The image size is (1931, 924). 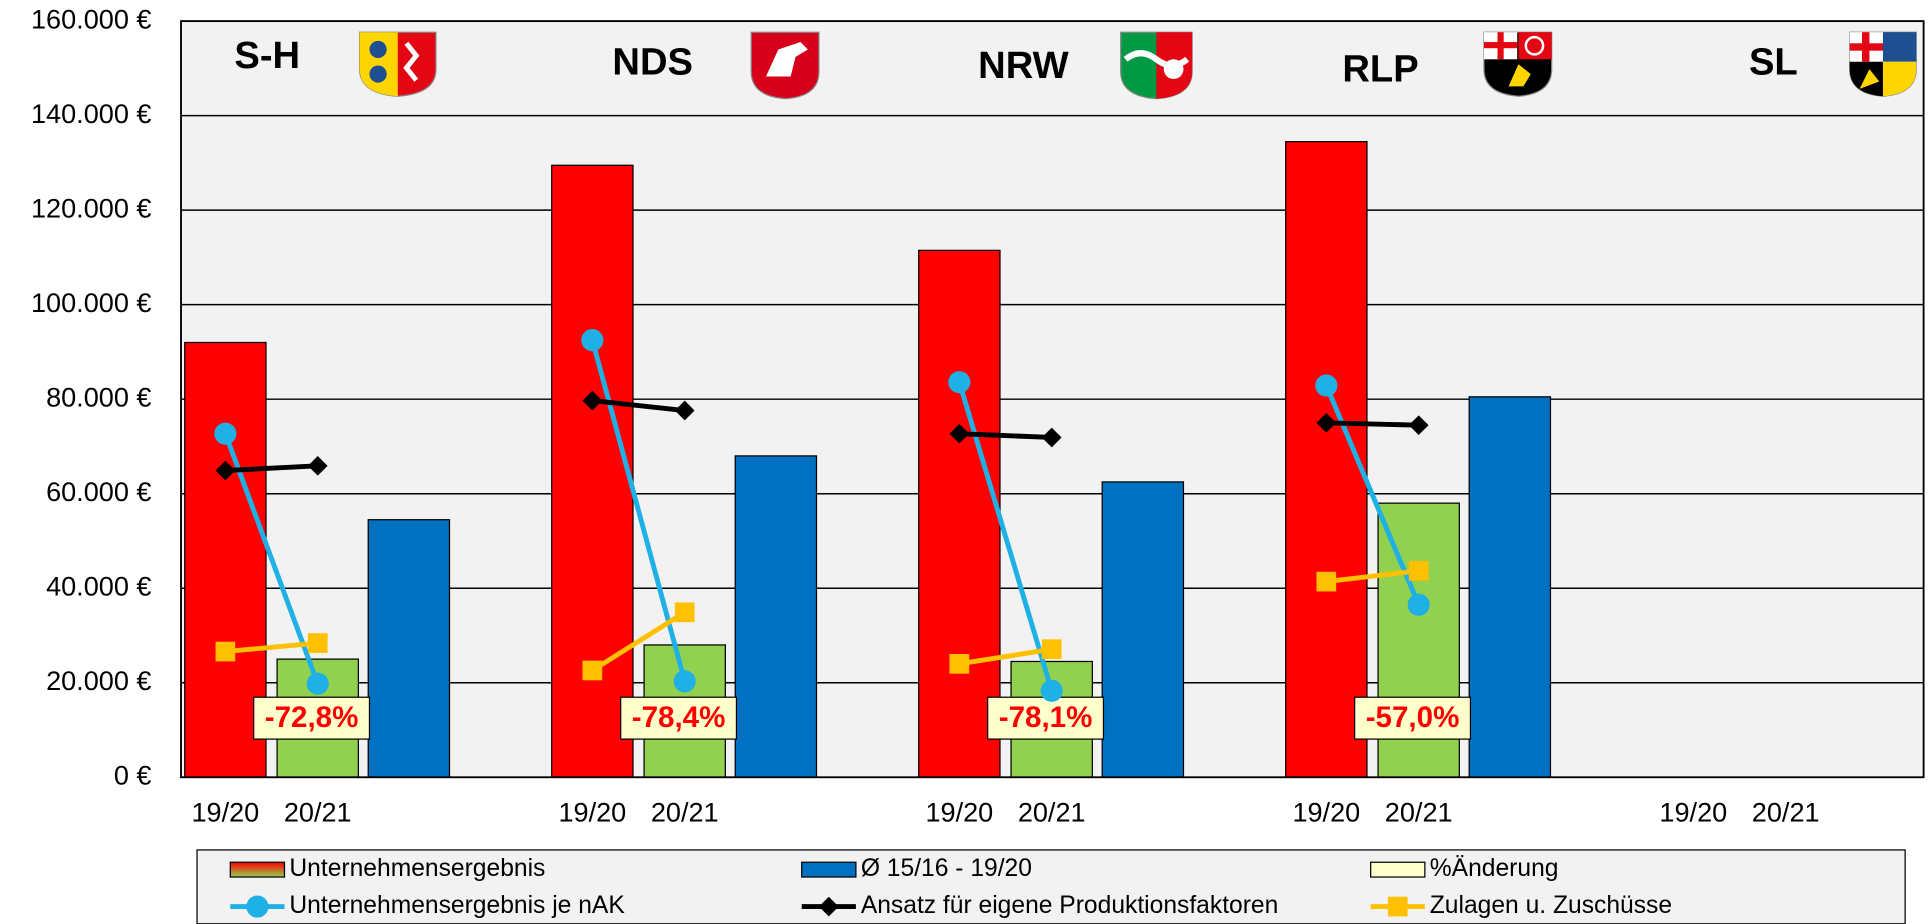 What do you see at coordinates (1156, 65) in the screenshot?
I see `flag-nrw` at bounding box center [1156, 65].